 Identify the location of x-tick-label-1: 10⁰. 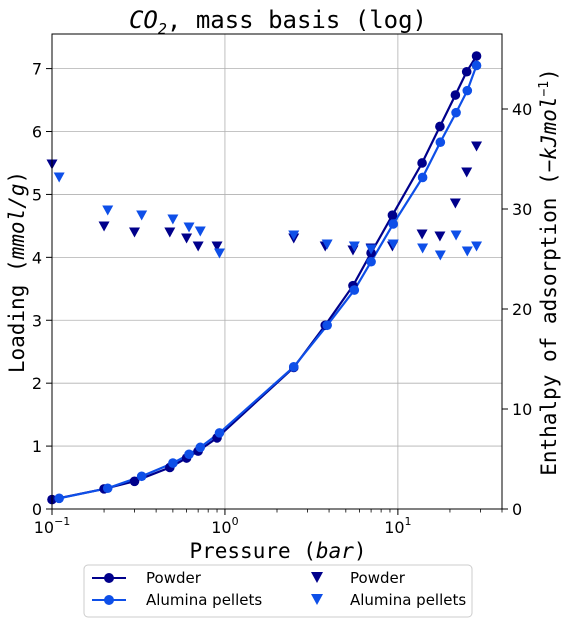
(224, 526).